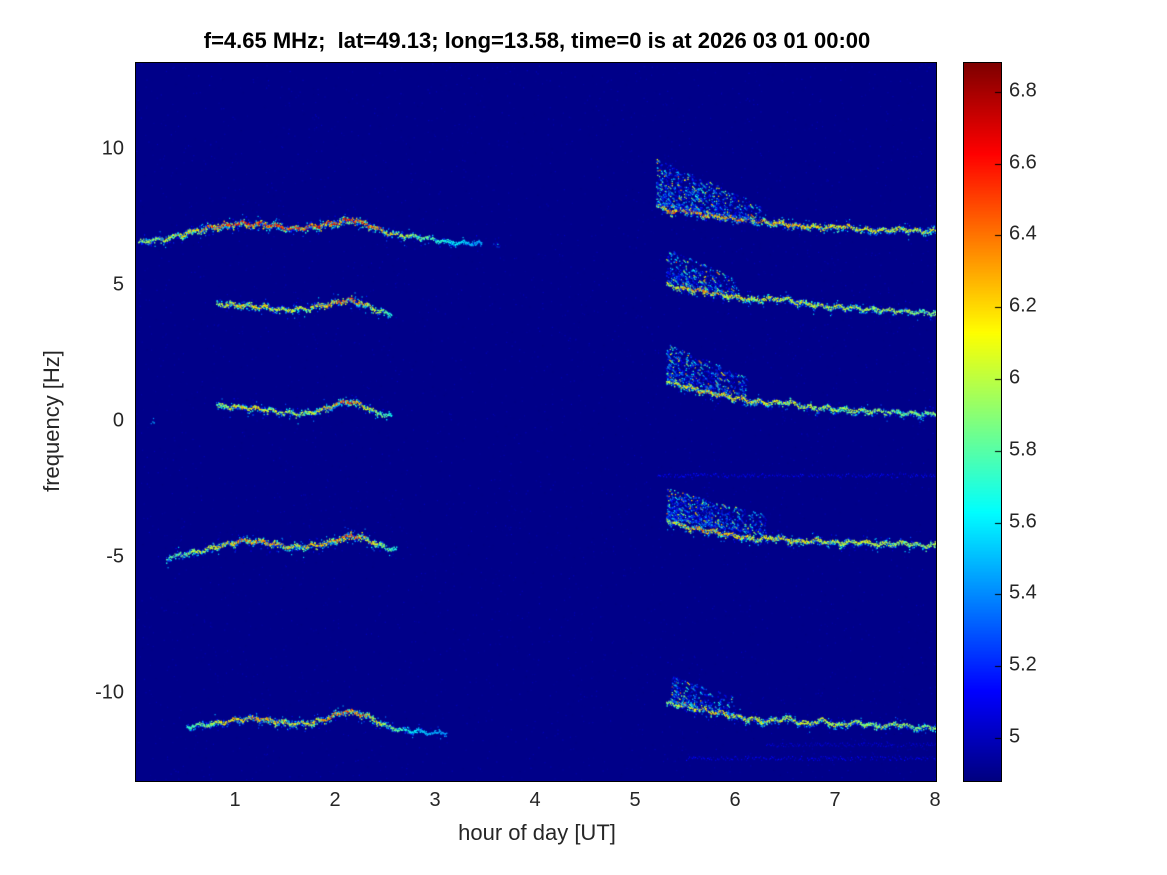 The height and width of the screenshot is (875, 1167). I want to click on colorbar-tick-label: 5.6, so click(1023, 521).